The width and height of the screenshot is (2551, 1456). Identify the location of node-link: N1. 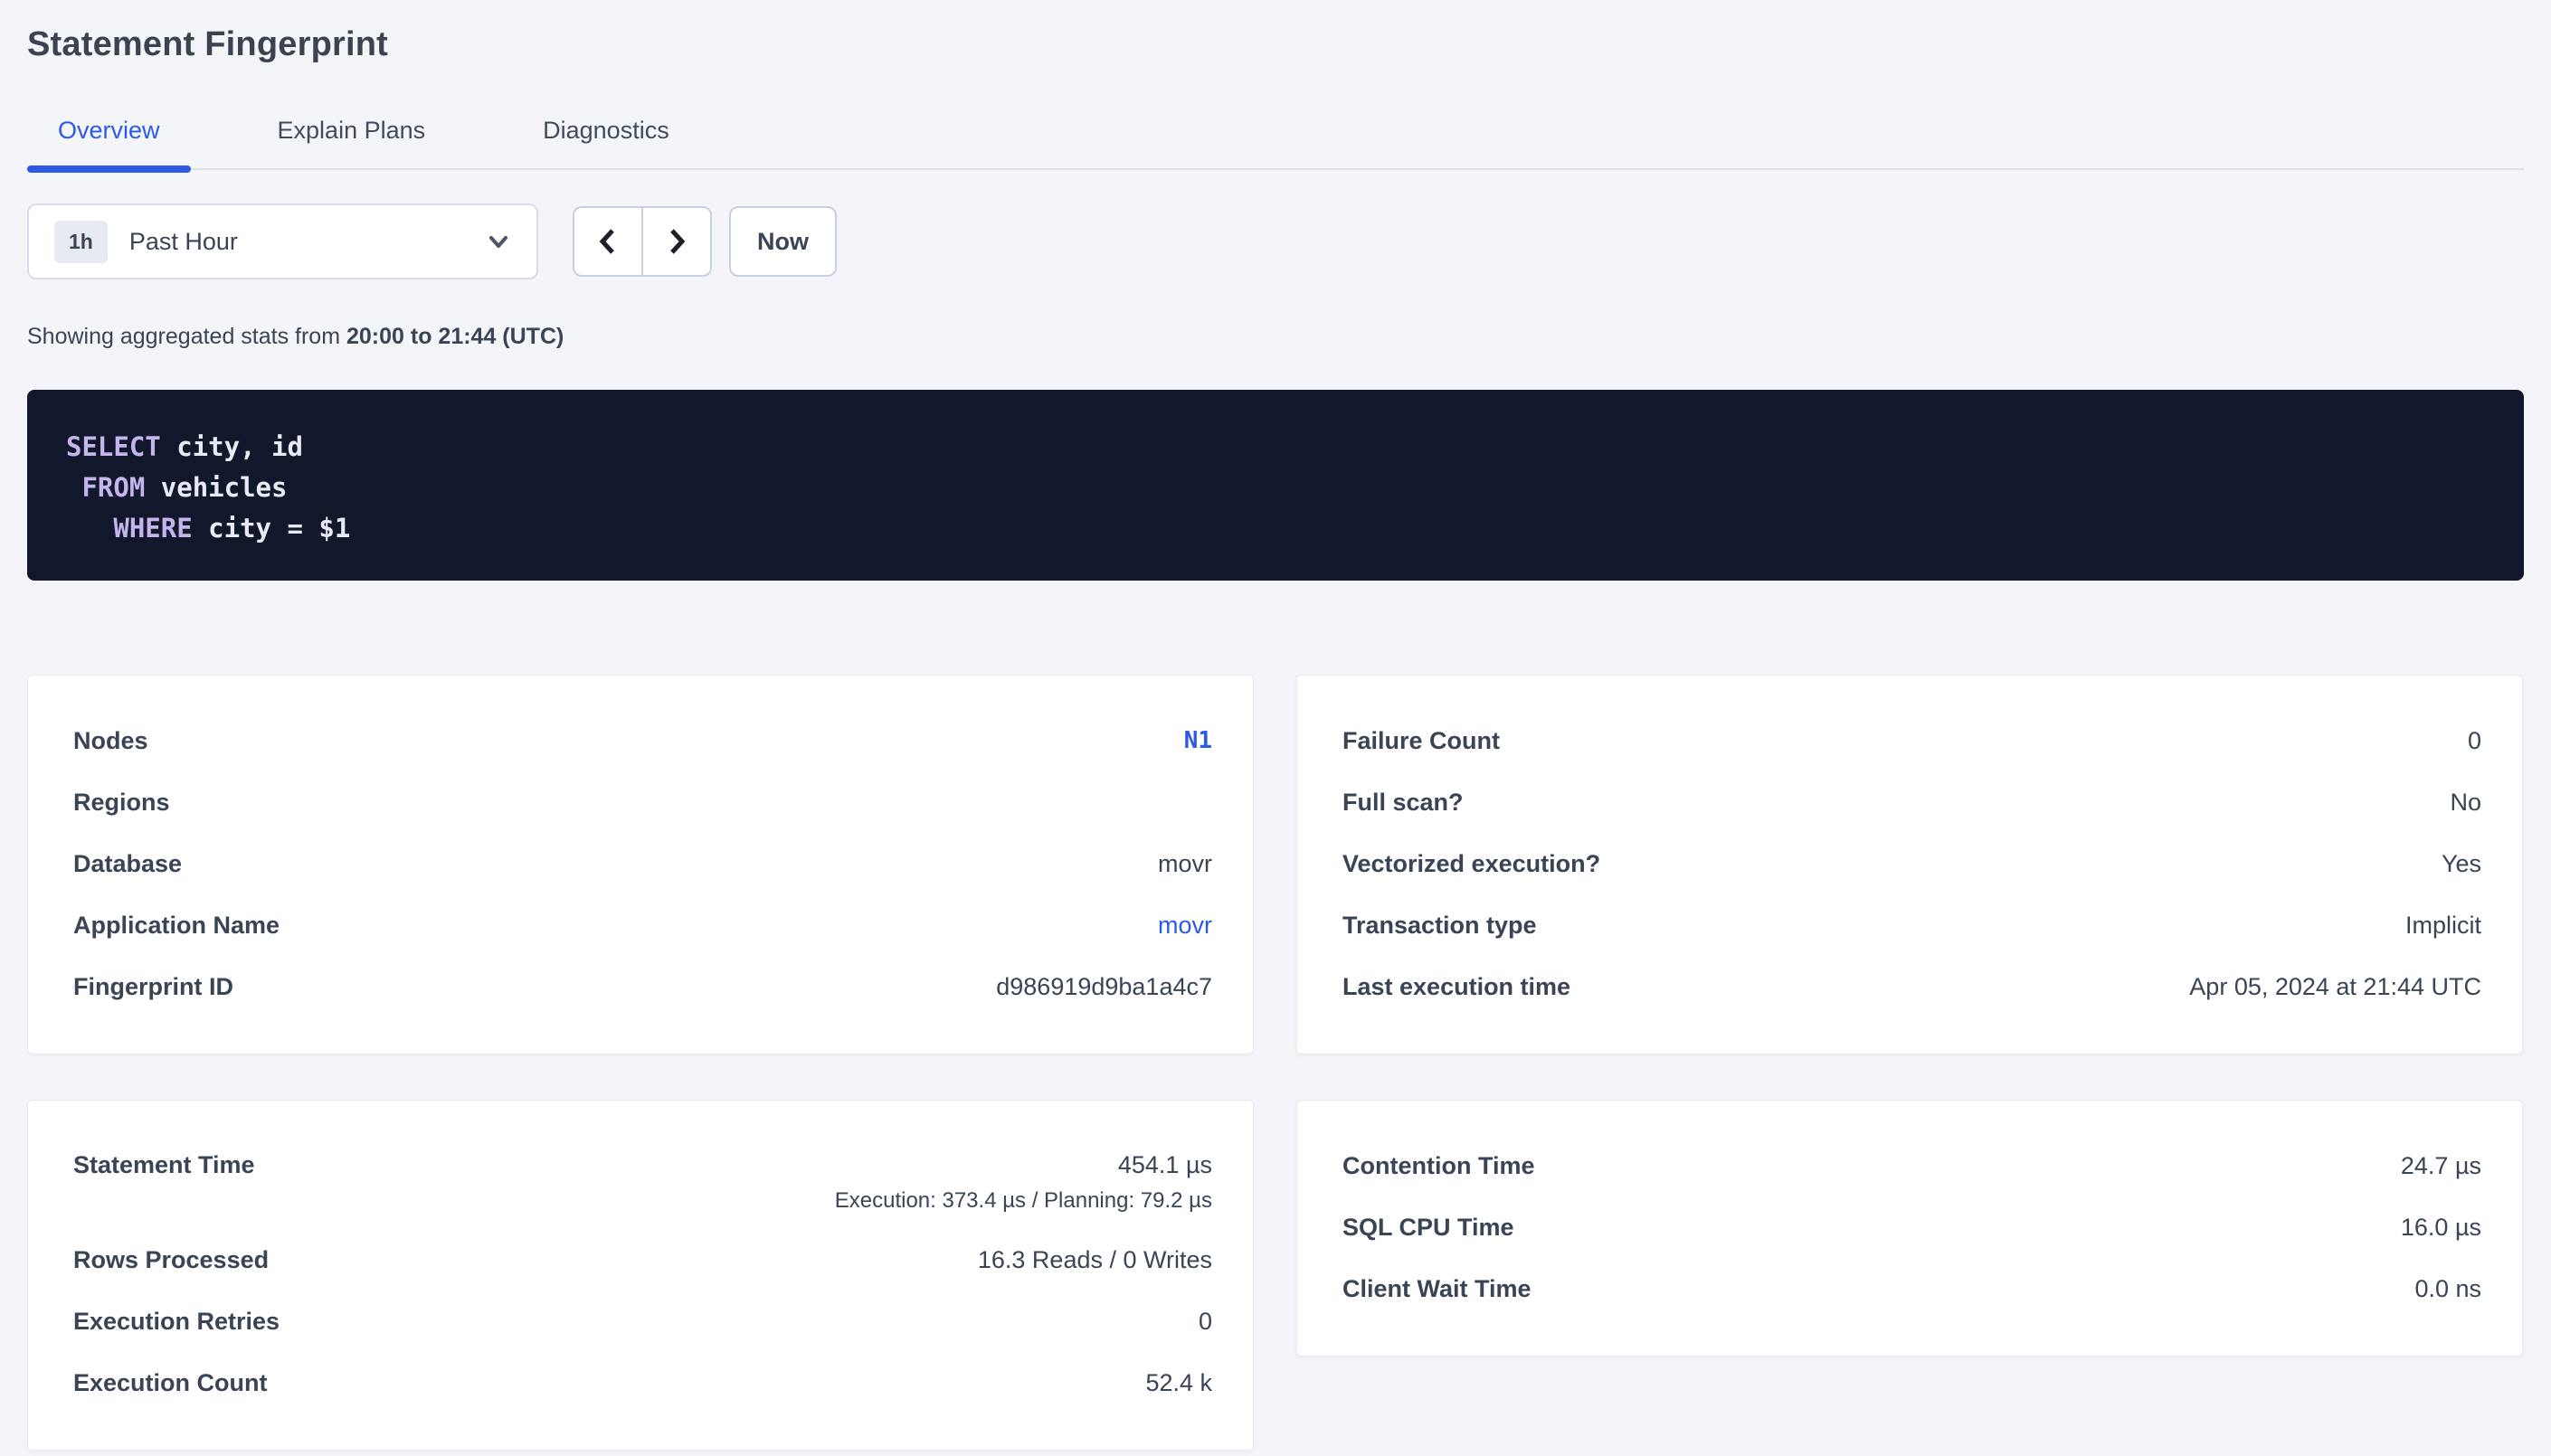
(1197, 741).